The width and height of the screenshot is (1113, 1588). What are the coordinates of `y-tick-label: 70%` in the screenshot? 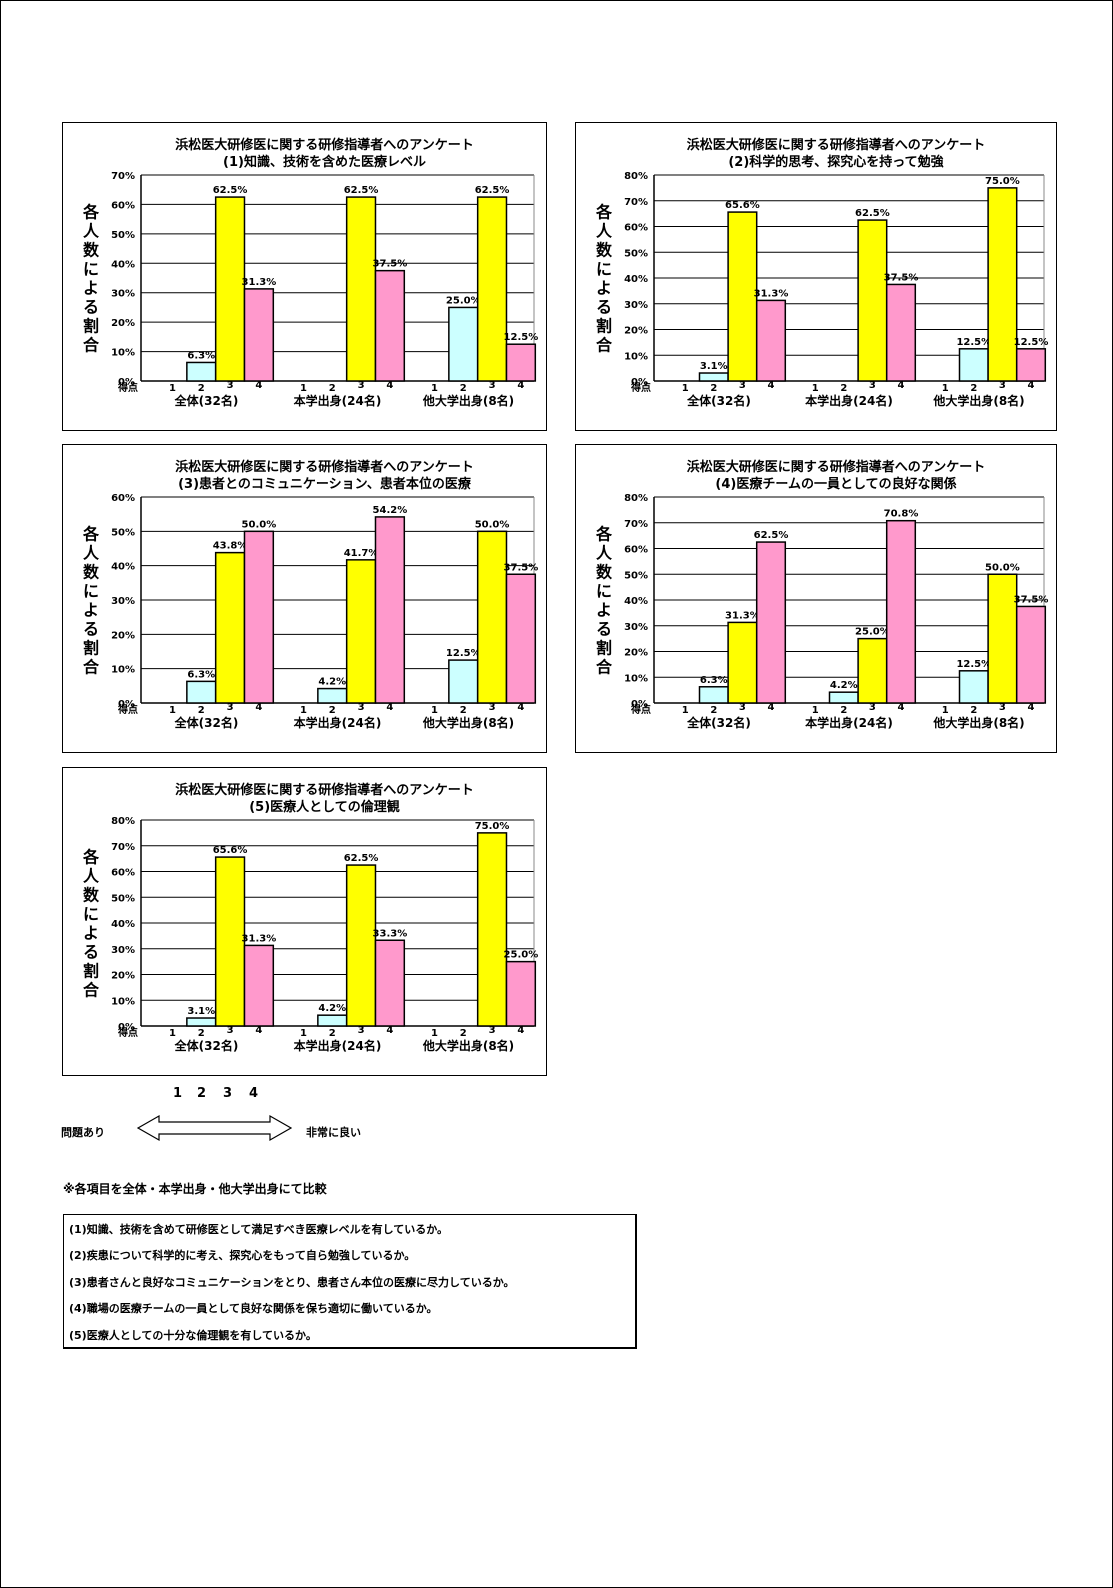 It's located at (636, 524).